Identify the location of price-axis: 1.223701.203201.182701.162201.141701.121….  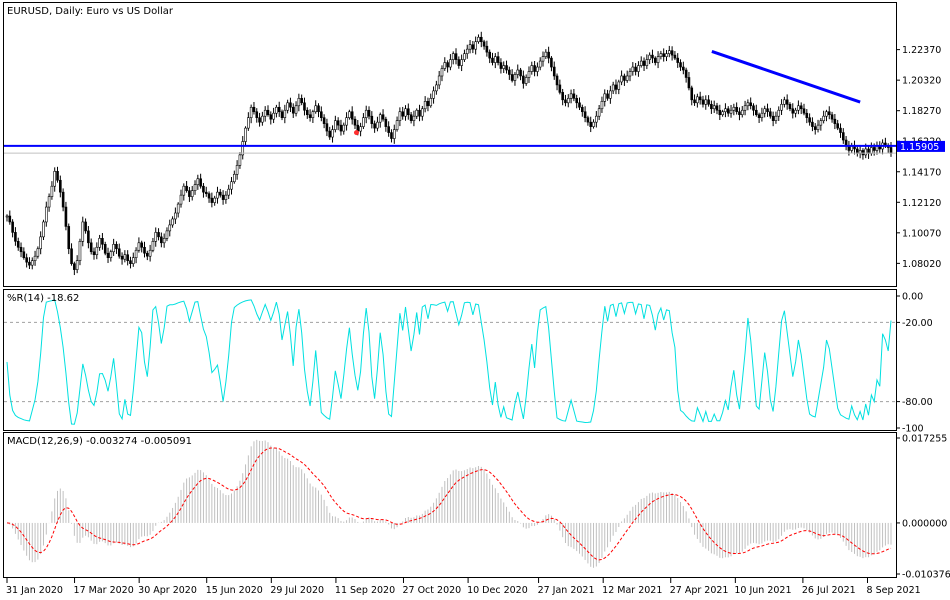
(920, 157).